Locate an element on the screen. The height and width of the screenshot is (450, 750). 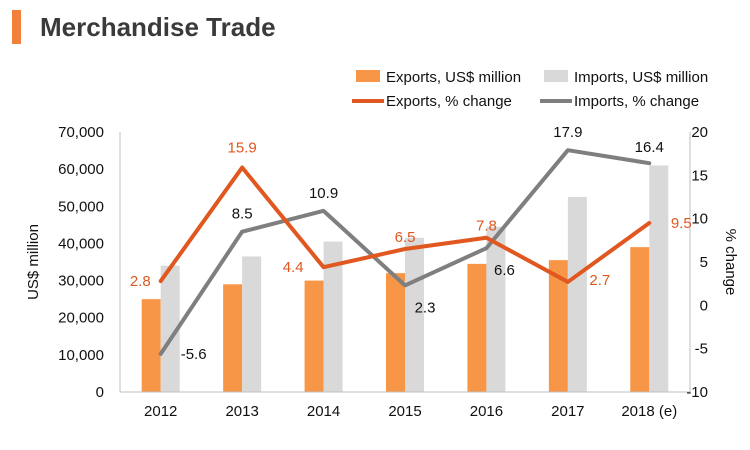
exports-change-label: 15.9 is located at coordinates (242, 148).